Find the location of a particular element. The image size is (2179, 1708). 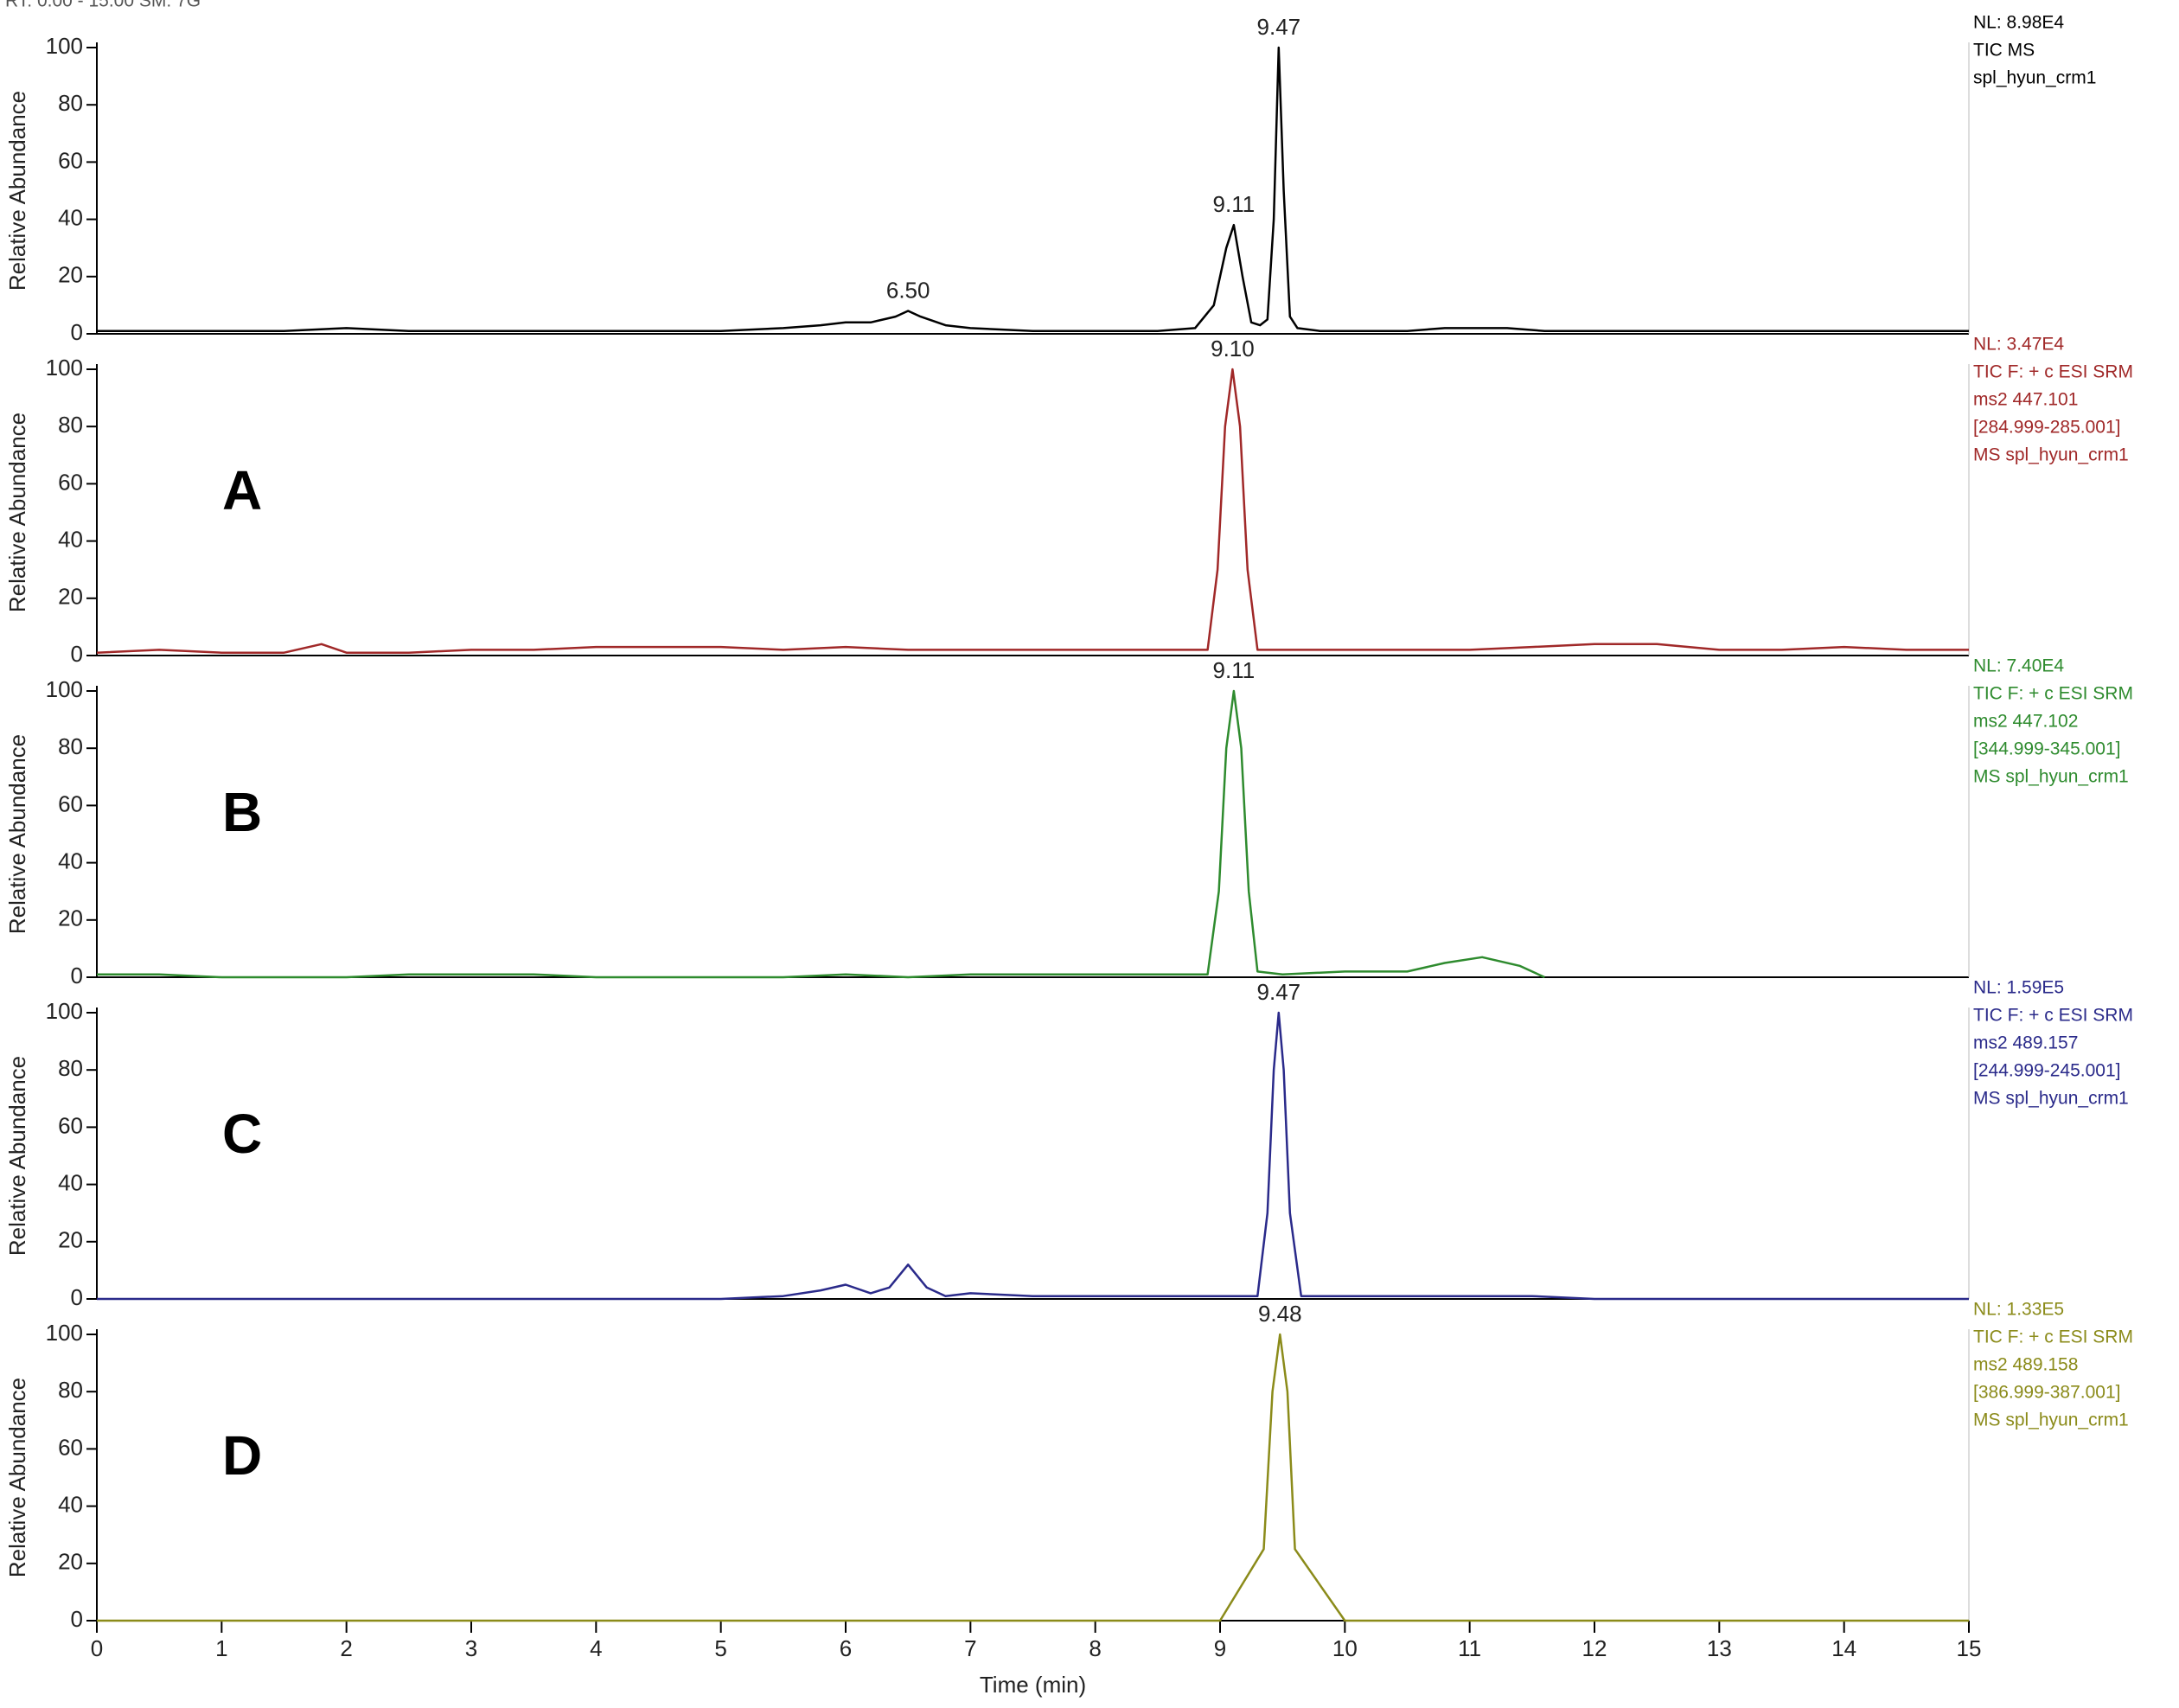

info-text: NL: 1.33E5 is located at coordinates (2019, 1310).